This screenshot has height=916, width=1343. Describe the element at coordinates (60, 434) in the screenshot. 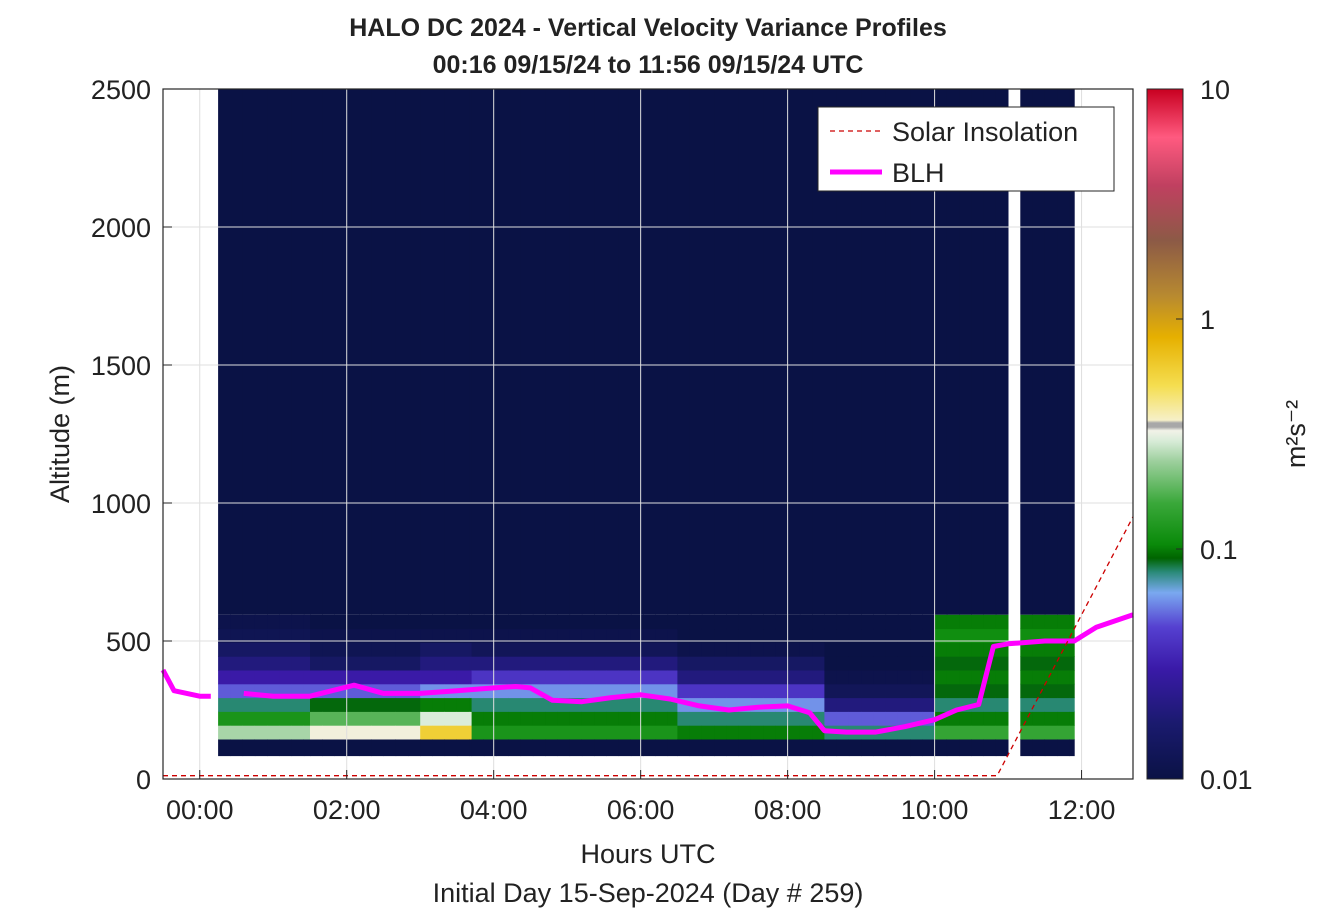

I see `y-axis-label: Altitude (m)` at that location.